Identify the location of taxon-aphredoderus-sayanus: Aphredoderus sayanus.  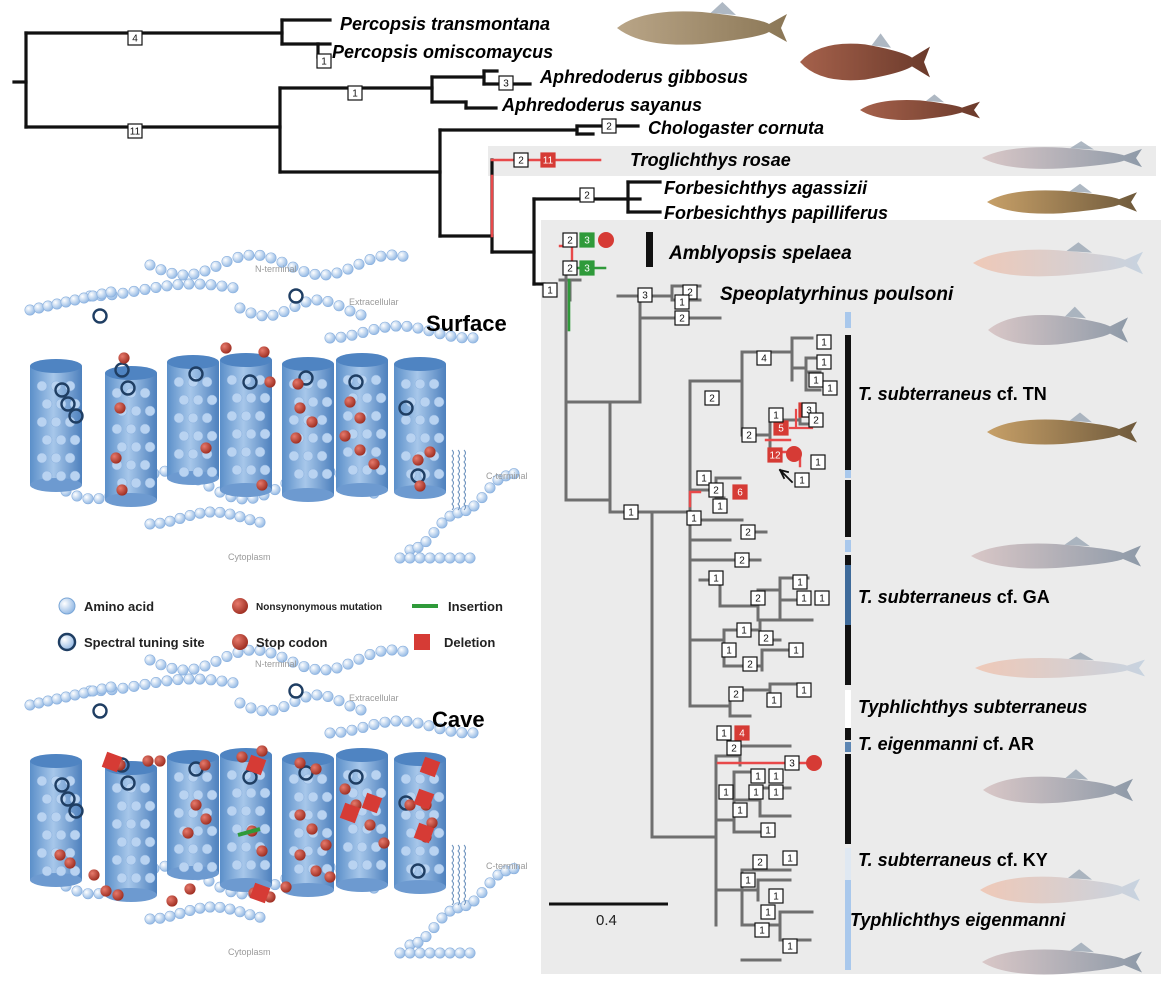
(601, 105).